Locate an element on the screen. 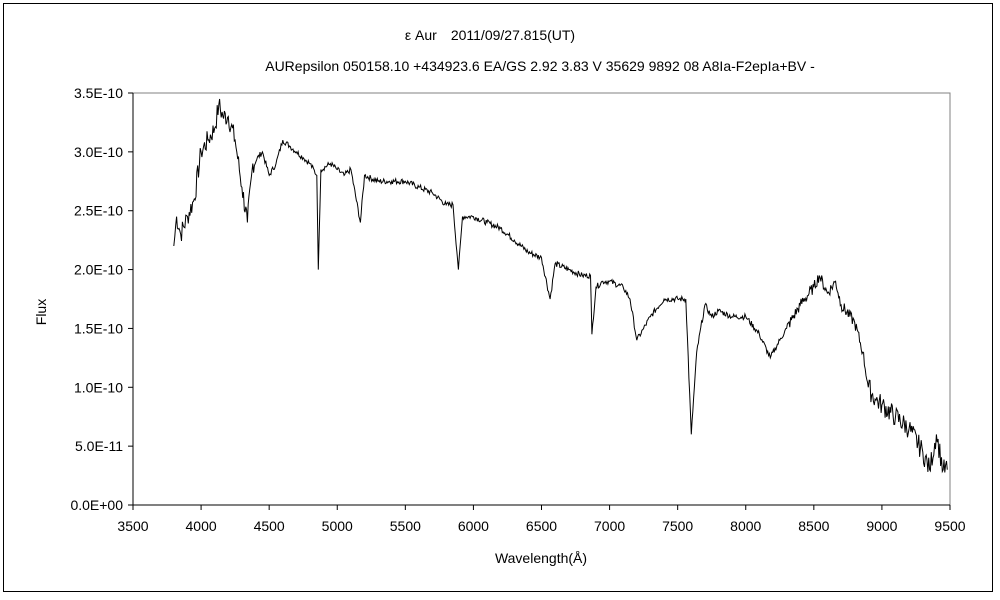  y-tick-label: 3.5E-10 is located at coordinates (98, 93).